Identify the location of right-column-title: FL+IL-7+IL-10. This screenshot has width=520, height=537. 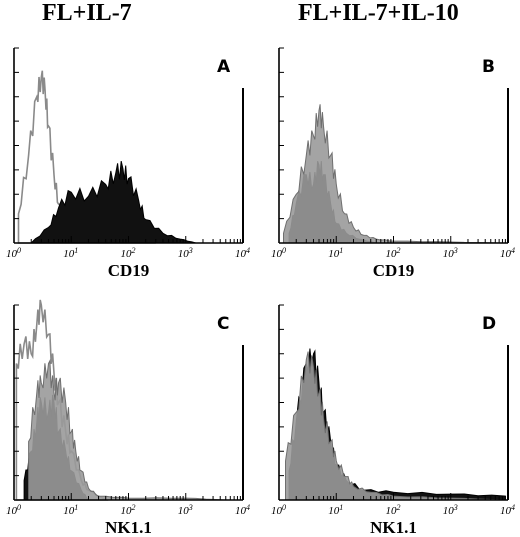
(378, 13).